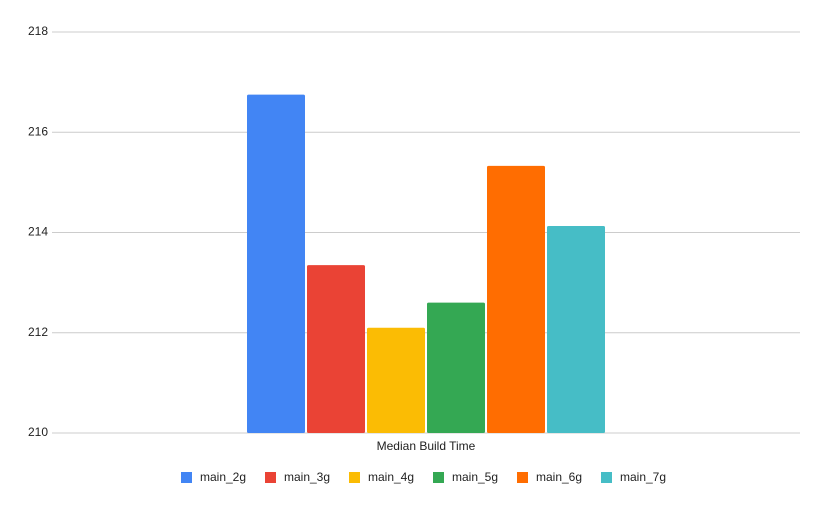 The width and height of the screenshot is (825, 510). I want to click on x-tick-label: Median Build Time, so click(426, 446).